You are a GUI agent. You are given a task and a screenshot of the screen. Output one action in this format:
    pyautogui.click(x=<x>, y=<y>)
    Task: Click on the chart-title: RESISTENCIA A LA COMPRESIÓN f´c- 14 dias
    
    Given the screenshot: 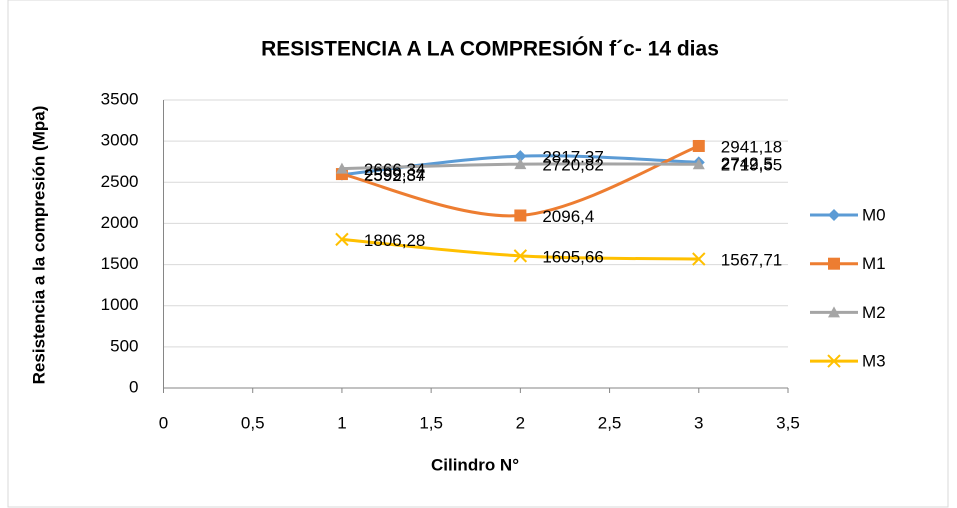 What is the action you would take?
    pyautogui.click(x=490, y=49)
    